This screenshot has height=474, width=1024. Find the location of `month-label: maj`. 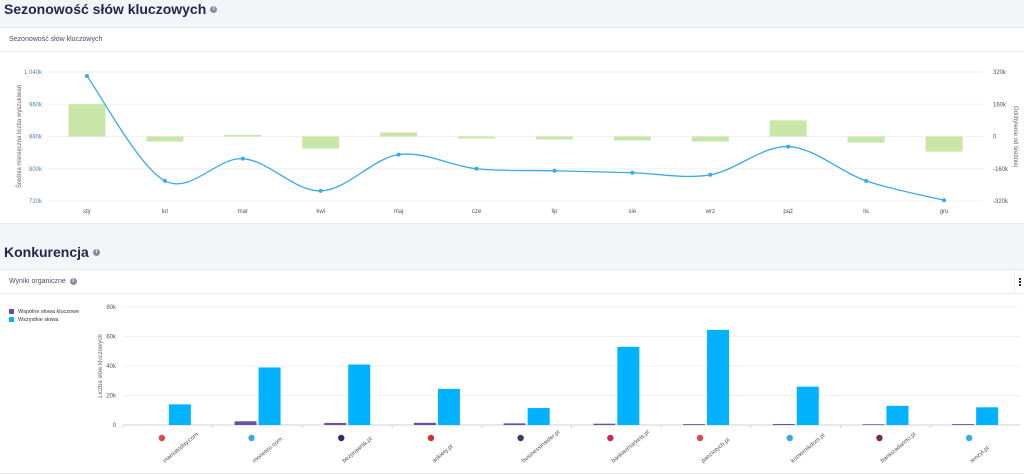

month-label: maj is located at coordinates (399, 212).